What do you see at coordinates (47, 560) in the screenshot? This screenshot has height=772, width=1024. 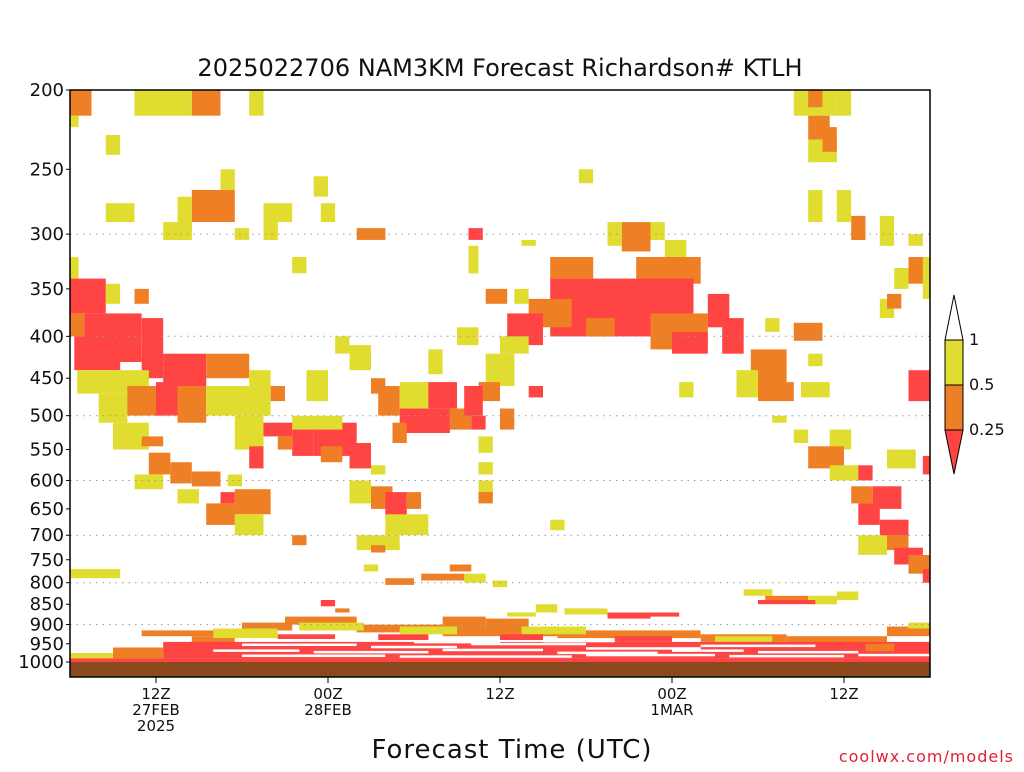 I see `y-tick-label: 750` at bounding box center [47, 560].